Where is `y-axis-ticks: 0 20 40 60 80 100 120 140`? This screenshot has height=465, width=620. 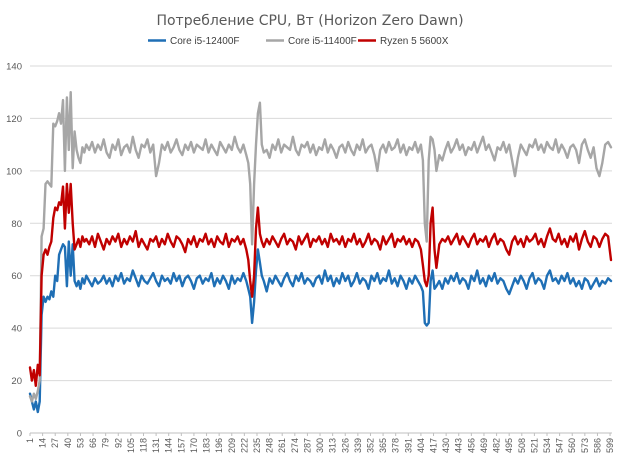 y-axis-ticks: 0 20 40 60 80 100 120 140 is located at coordinates (14, 251).